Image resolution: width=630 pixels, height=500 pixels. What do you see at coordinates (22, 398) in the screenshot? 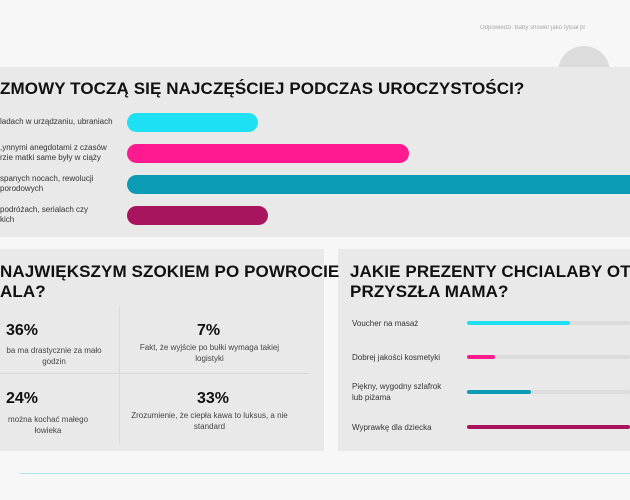
I see `stat-value-3: 24%` at bounding box center [22, 398].